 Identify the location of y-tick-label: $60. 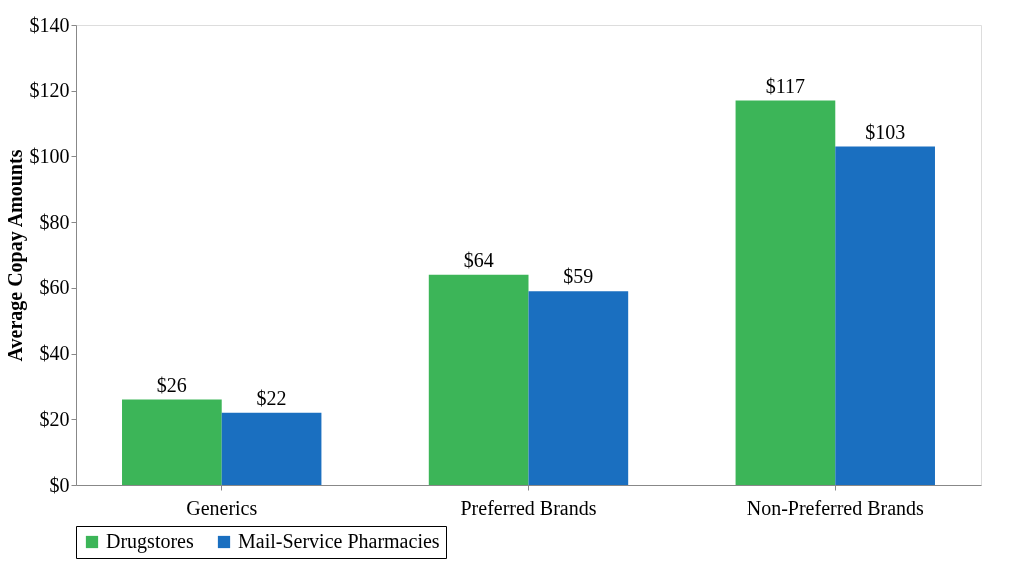
(54, 287).